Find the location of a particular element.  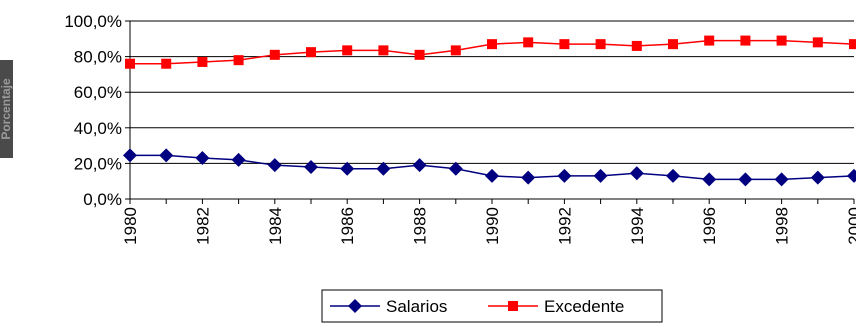

y-tick-label: 80,0% is located at coordinates (98, 57).